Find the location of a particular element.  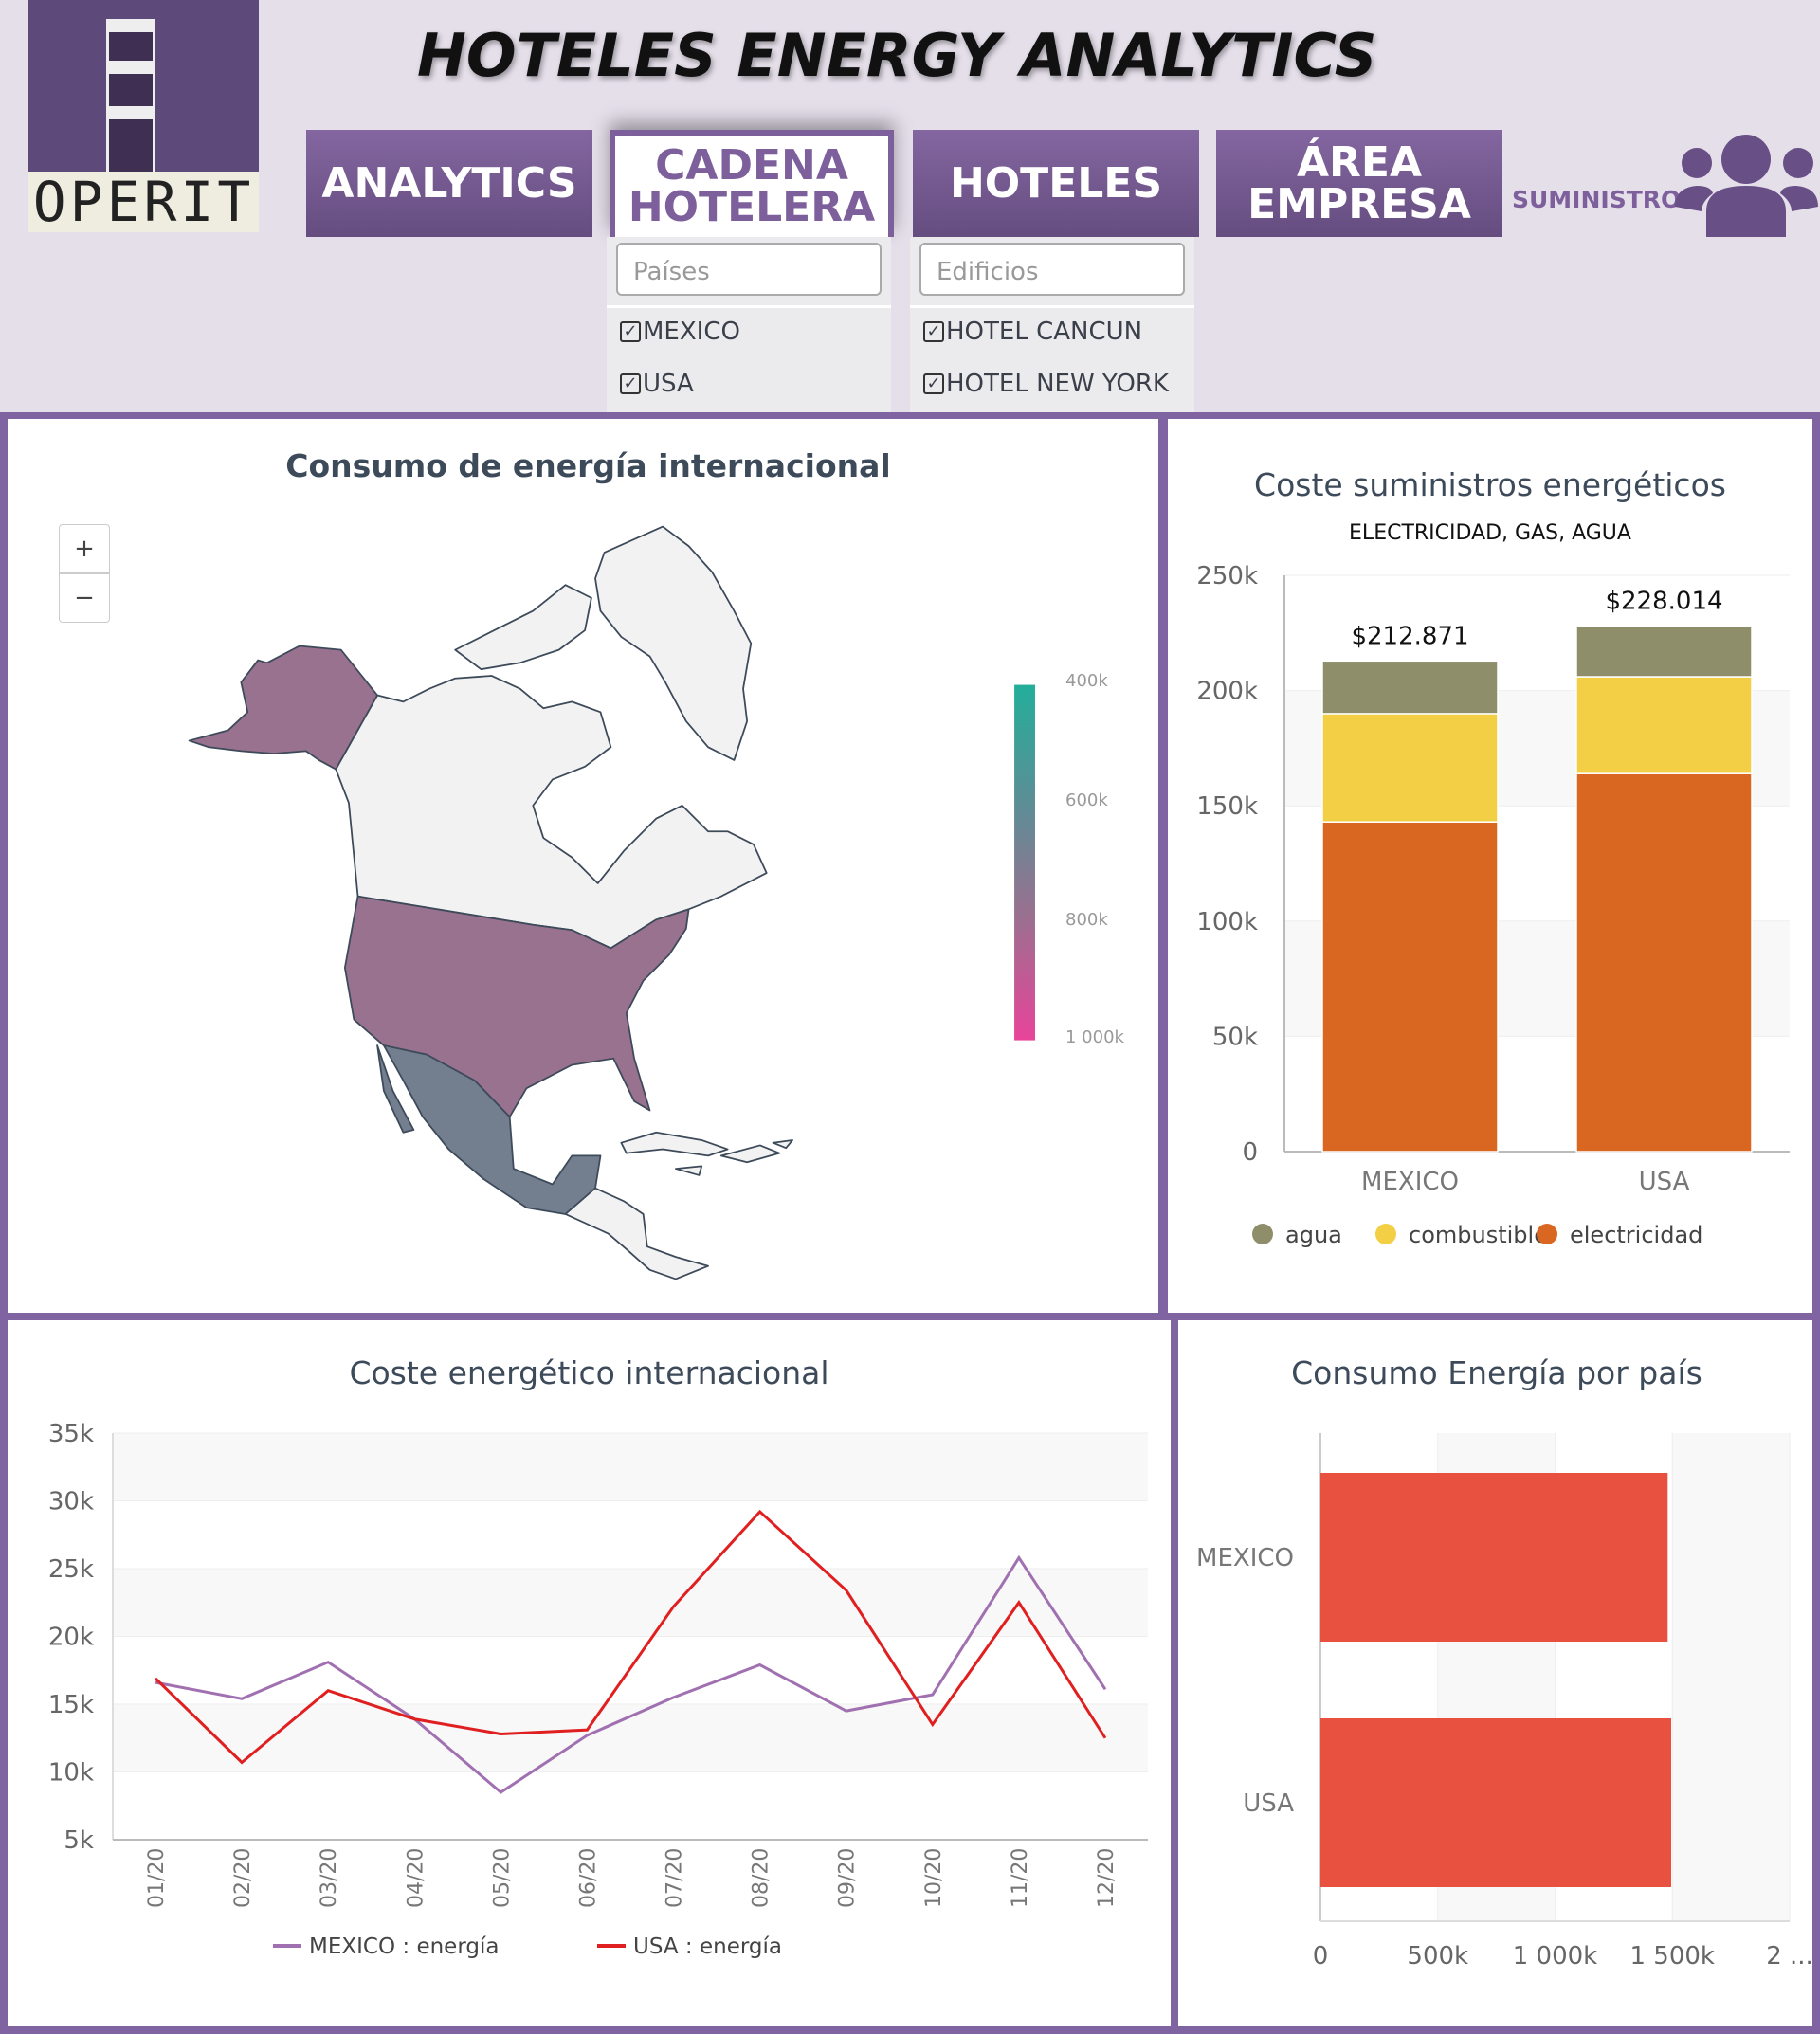

option-hotel-cancun: ✓ HOTEL CANCUN is located at coordinates (1032, 332).